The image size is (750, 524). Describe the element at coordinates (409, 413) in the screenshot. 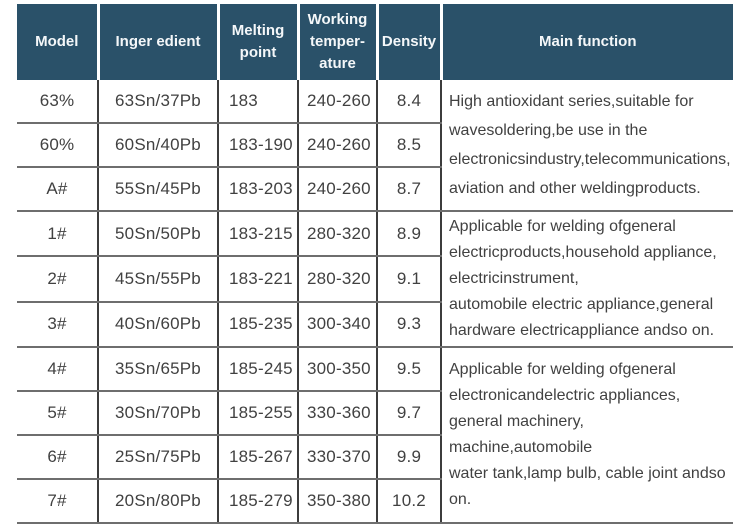

I see `cell-density: 9.7` at that location.